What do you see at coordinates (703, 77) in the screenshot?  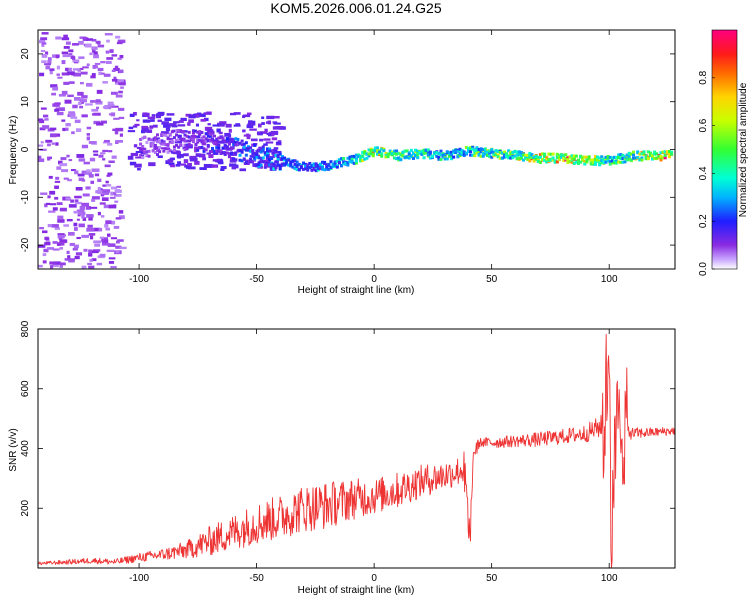 I see `colorbar-tick-label: 0.8` at bounding box center [703, 77].